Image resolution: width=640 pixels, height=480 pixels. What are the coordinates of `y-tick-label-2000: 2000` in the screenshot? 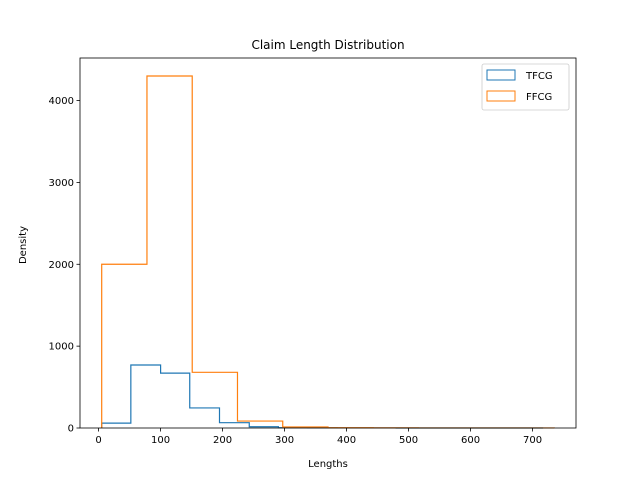 It's located at (61, 265).